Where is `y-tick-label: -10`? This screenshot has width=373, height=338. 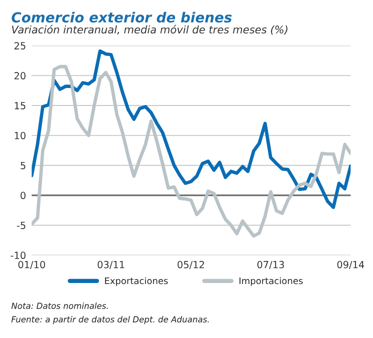 y-tick-label: -10 is located at coordinates (18, 256).